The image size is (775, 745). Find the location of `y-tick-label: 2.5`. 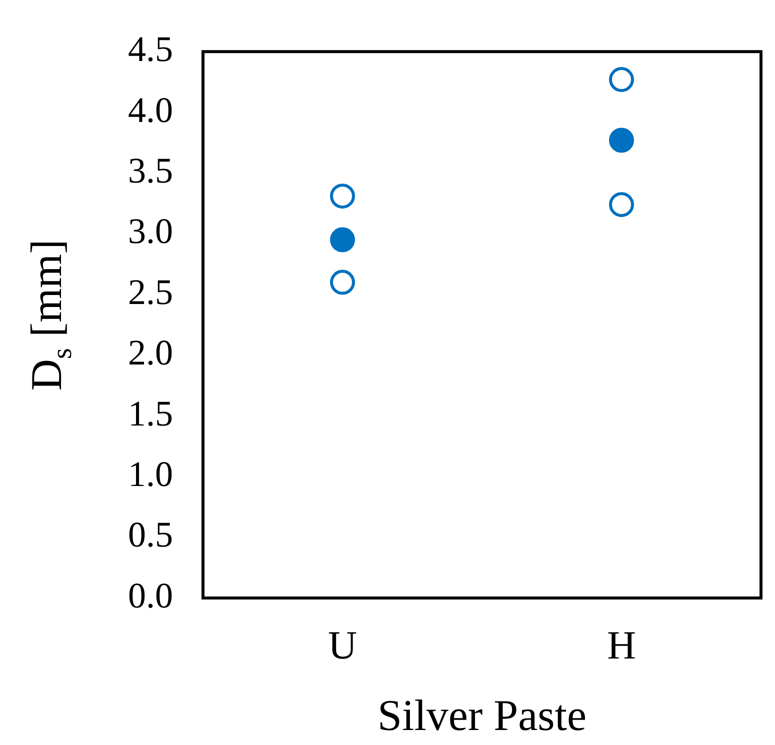

y-tick-label: 2.5 is located at coordinates (150, 292).